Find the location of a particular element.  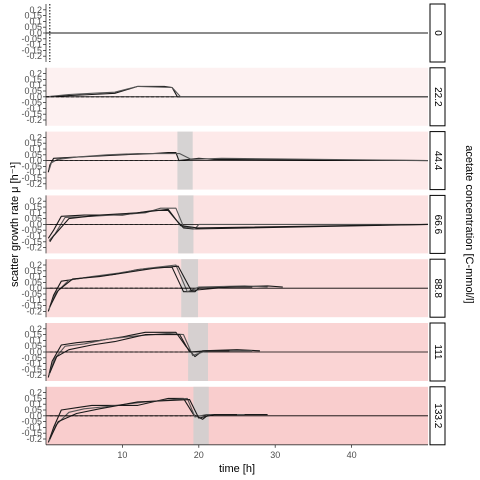

x-tick-label: 30 is located at coordinates (275, 455).